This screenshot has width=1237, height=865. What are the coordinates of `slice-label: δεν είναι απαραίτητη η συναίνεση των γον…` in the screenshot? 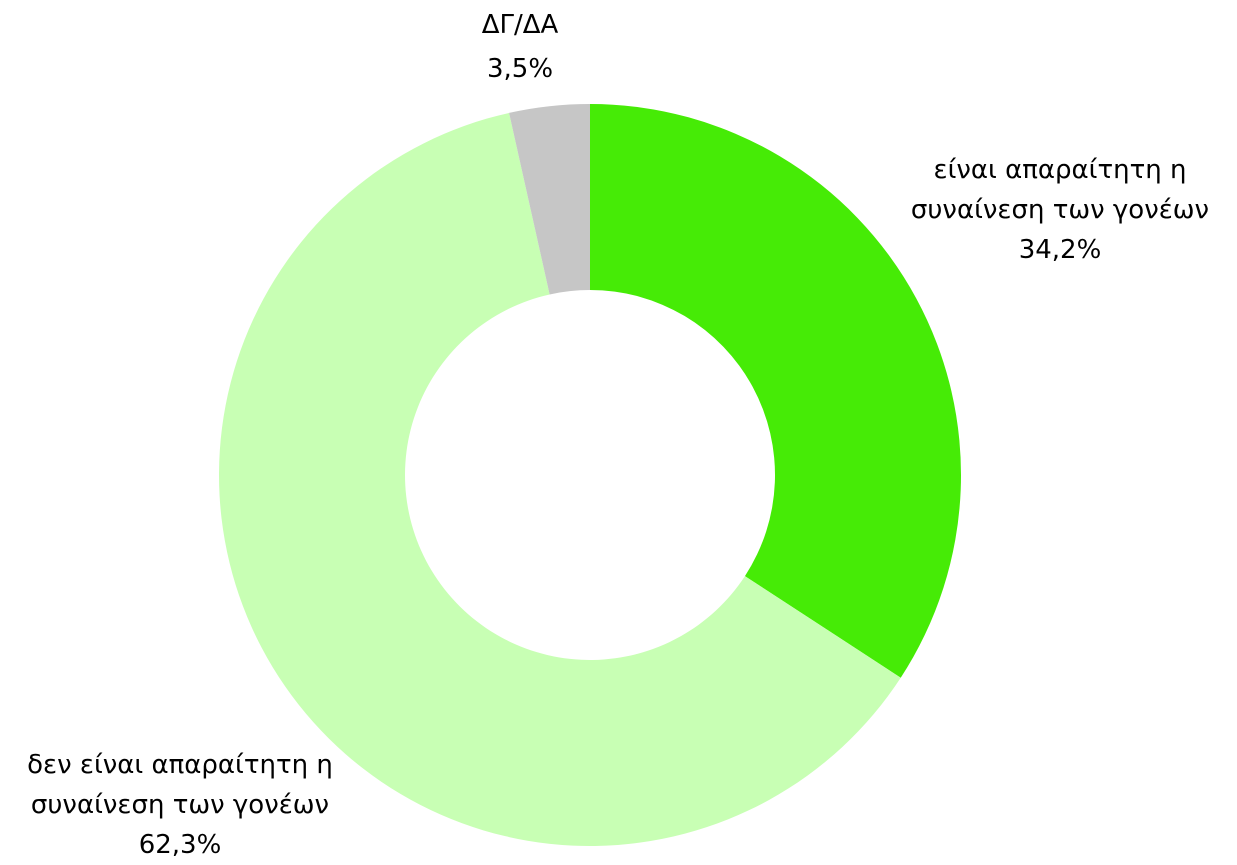 It's located at (180, 805).